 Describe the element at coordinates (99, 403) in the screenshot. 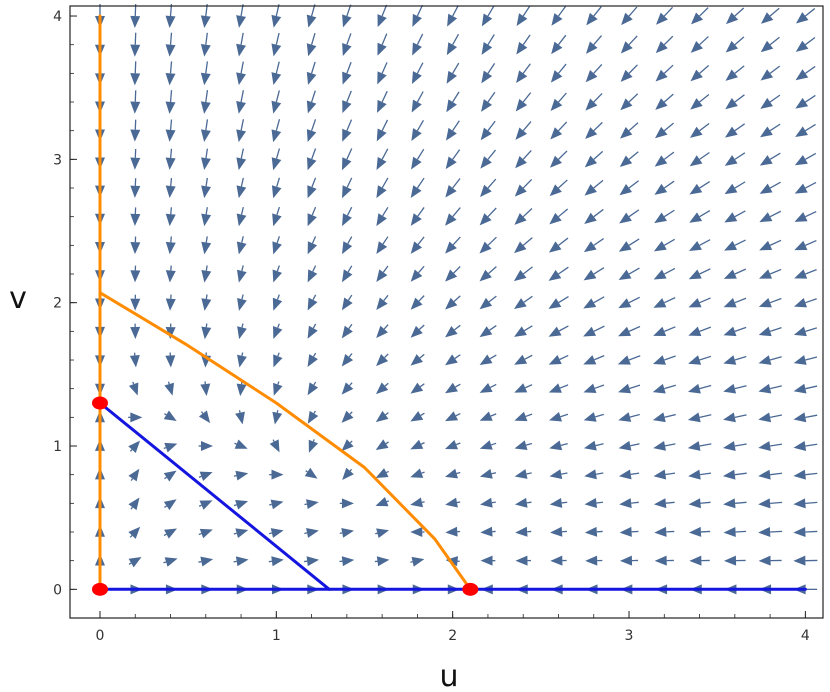

I see `equilibrium-point` at that location.